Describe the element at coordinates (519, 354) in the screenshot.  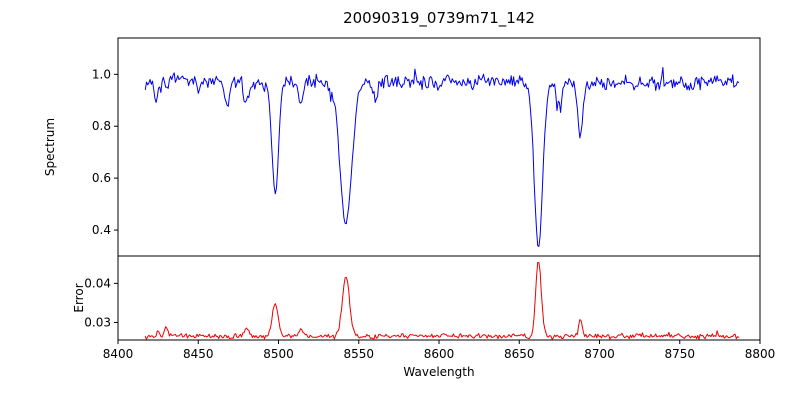
I see `x-tick-label: 8650` at that location.